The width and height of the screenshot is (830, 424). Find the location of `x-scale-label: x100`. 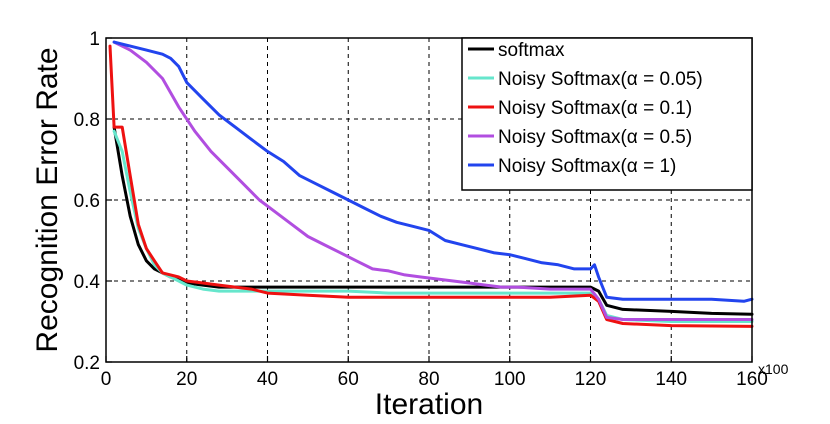

x-scale-label: x100 is located at coordinates (773, 369).